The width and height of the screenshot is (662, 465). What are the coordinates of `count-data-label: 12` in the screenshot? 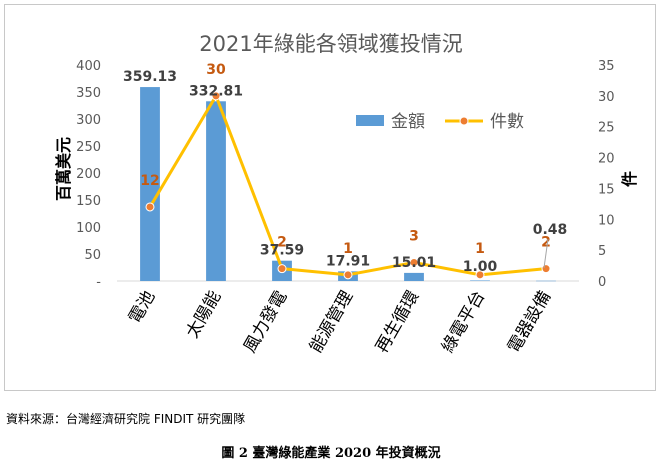 It's located at (149, 181).